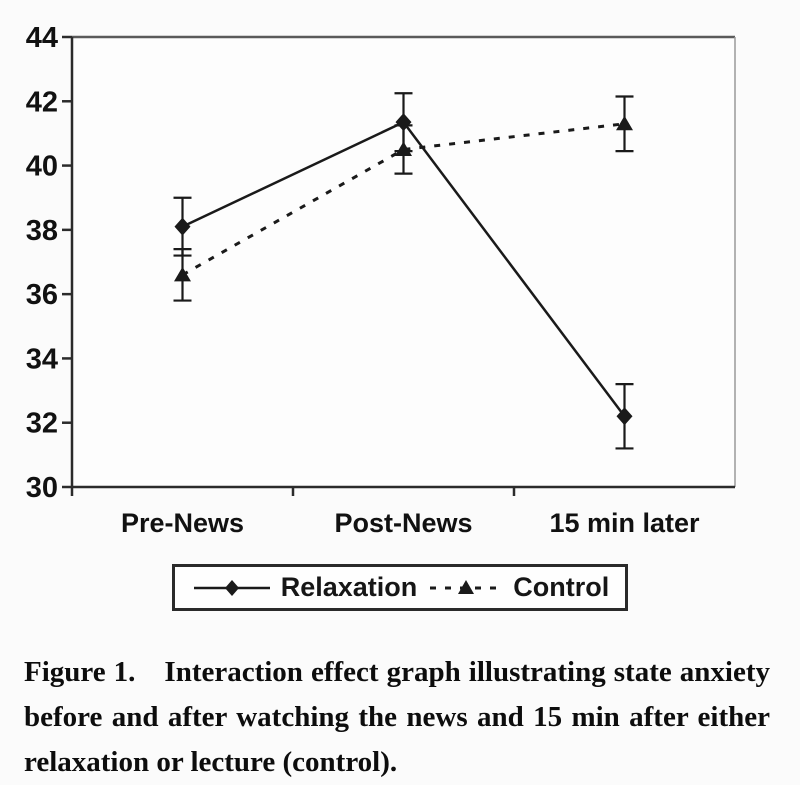  What do you see at coordinates (466, 586) in the screenshot?
I see `control-dashed-line-triangle-icon` at bounding box center [466, 586].